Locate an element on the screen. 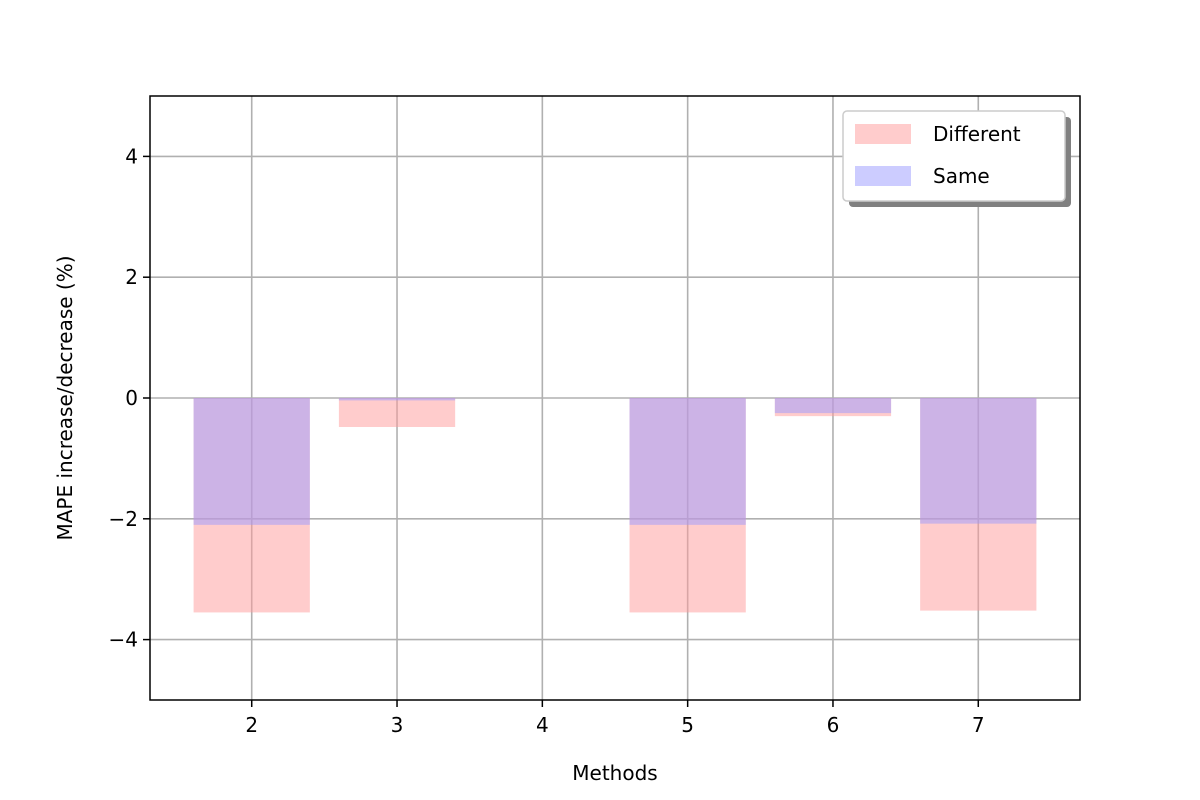 This screenshot has width=1200, height=800. x-axis-label: Methods is located at coordinates (614, 773).